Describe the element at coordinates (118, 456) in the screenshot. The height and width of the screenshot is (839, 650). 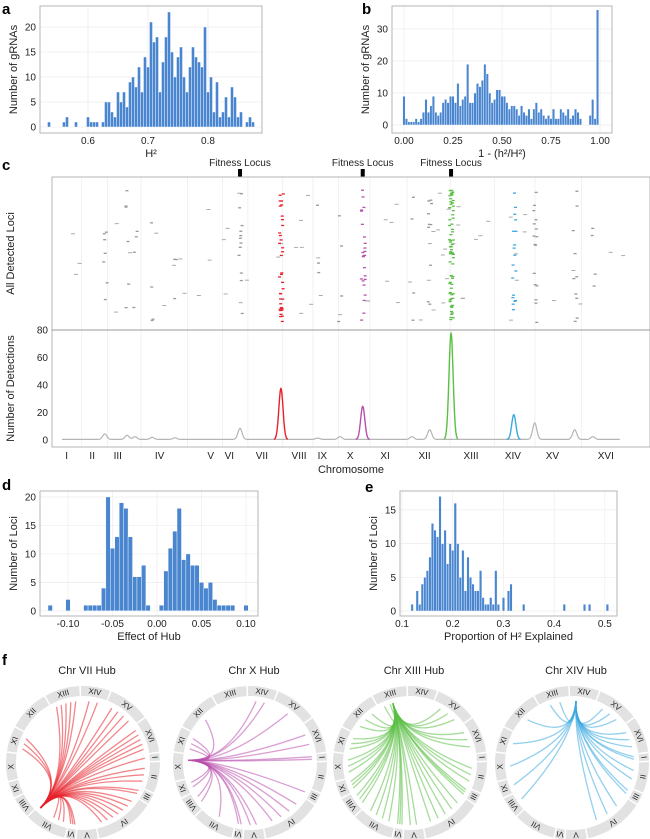
I see `chromosome-label: III` at that location.